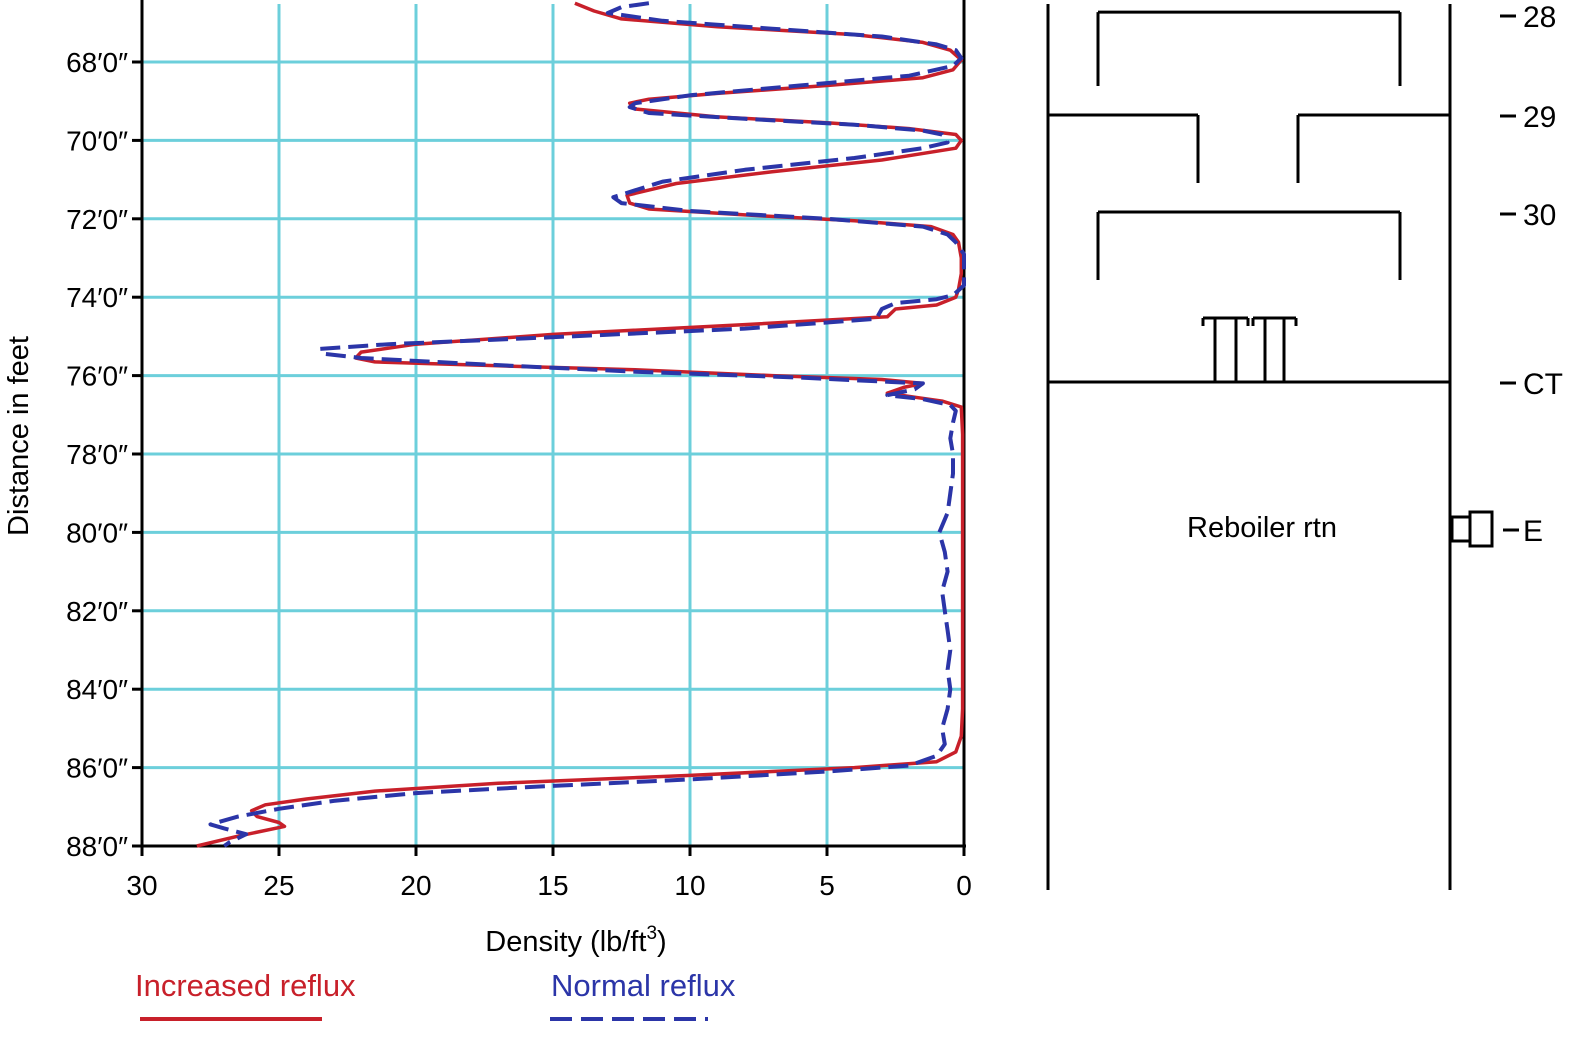 This screenshot has width=1581, height=1054. Describe the element at coordinates (97, 689) in the screenshot. I see `y-tick-label: 84′0″` at that location.